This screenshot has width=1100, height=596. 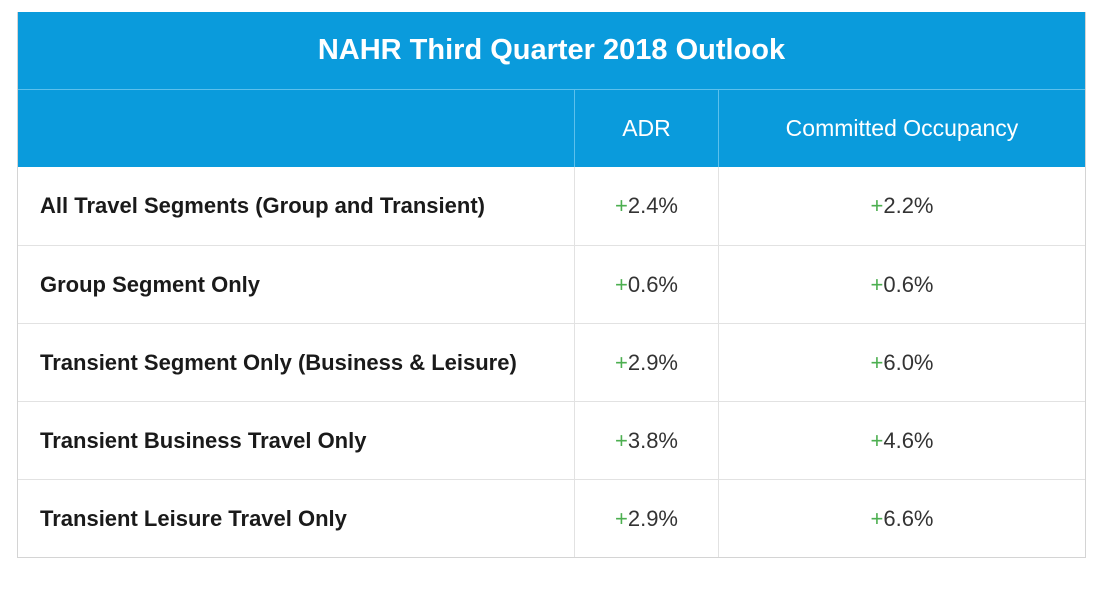 What do you see at coordinates (652, 440) in the screenshot?
I see `adr-number: 3.8%` at bounding box center [652, 440].